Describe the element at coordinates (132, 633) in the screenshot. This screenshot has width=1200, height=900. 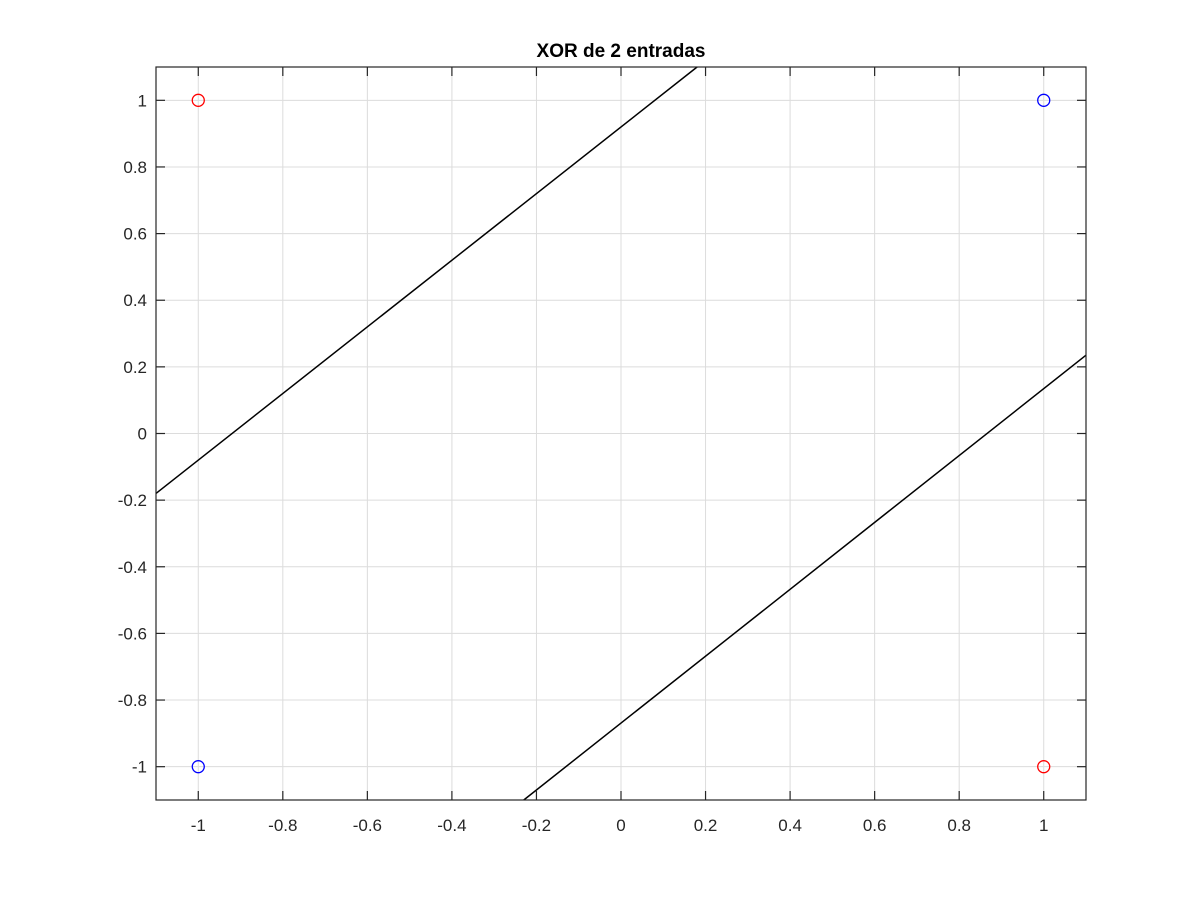
I see `y-tick-label: -0.6` at that location.